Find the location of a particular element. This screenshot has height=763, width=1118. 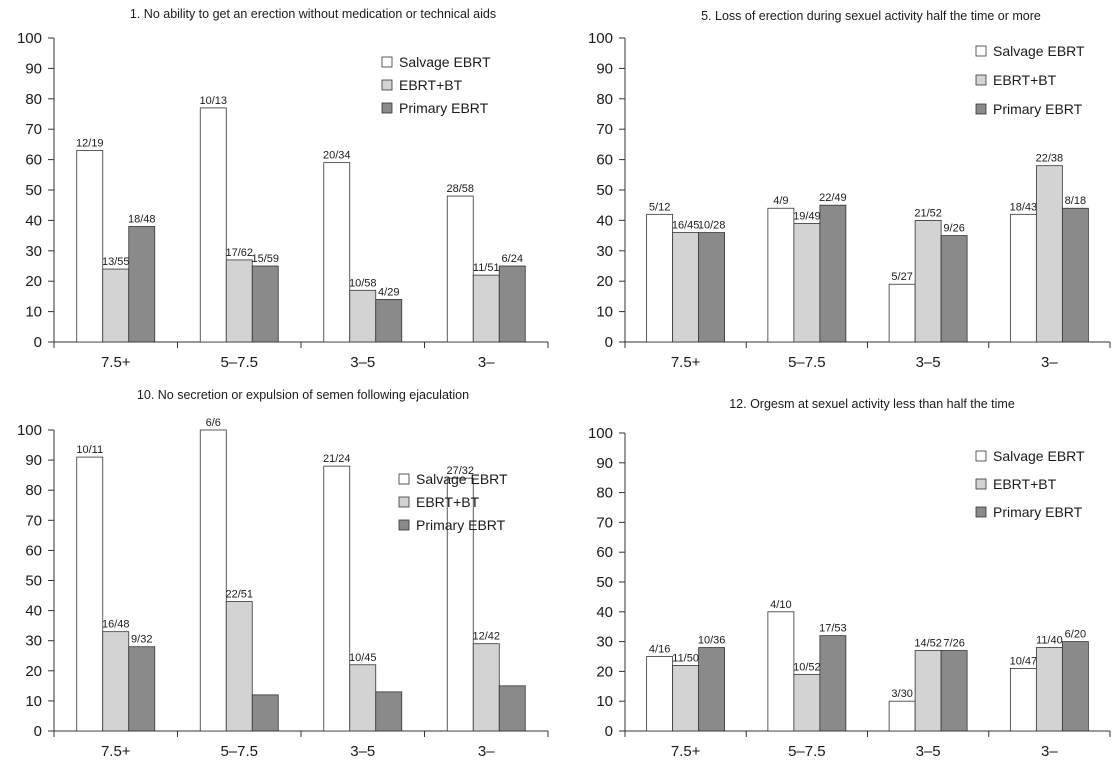

data-label: 11/40 is located at coordinates (1049, 641).